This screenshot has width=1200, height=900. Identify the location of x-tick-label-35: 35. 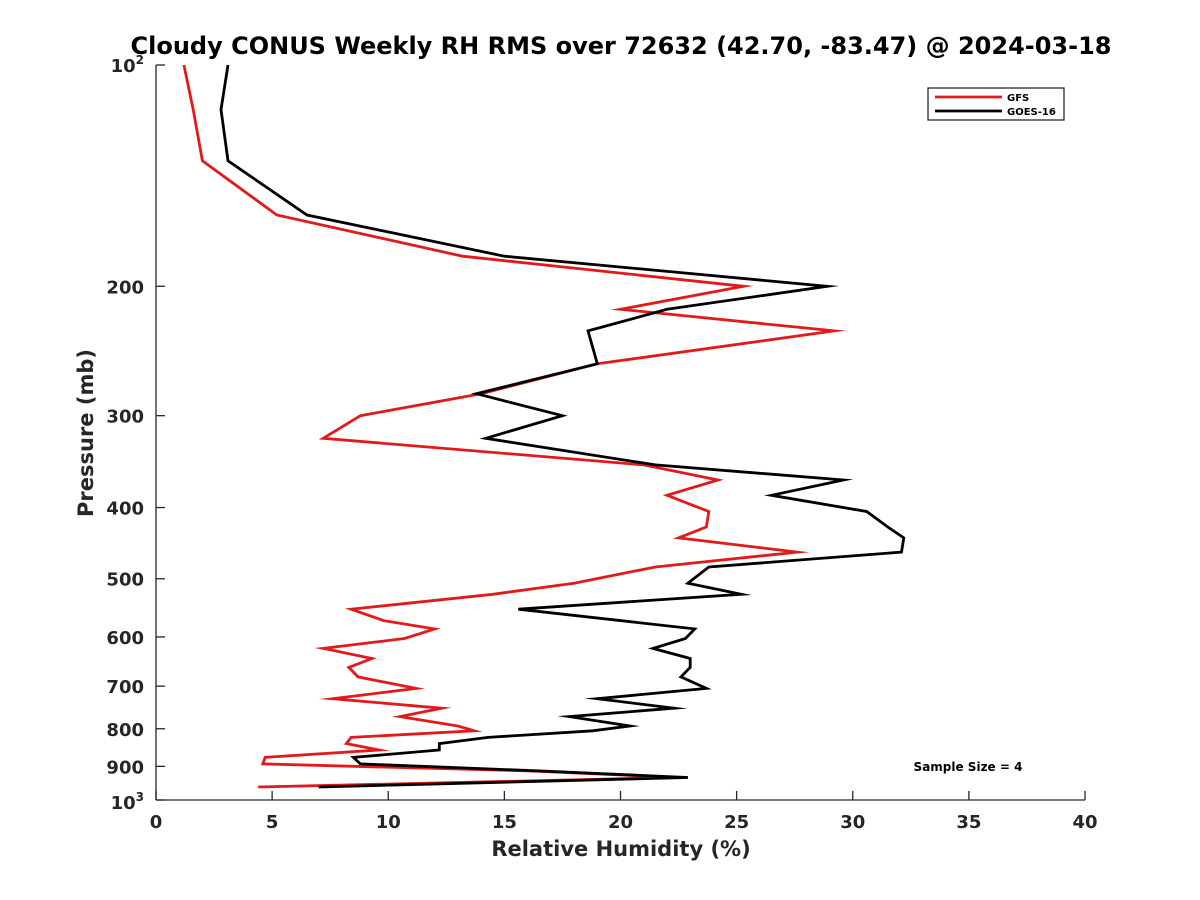
(968, 822).